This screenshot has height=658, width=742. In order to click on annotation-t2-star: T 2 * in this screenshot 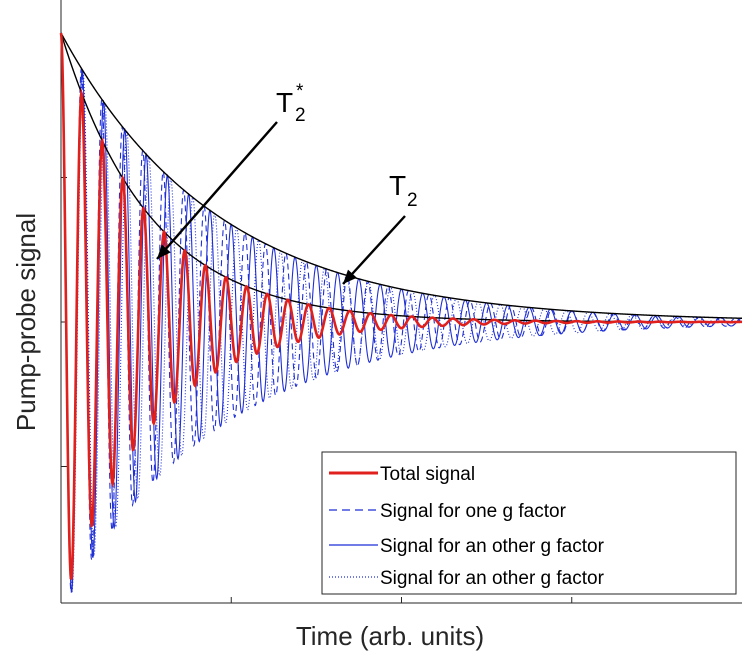, I will do `click(231, 170)`.